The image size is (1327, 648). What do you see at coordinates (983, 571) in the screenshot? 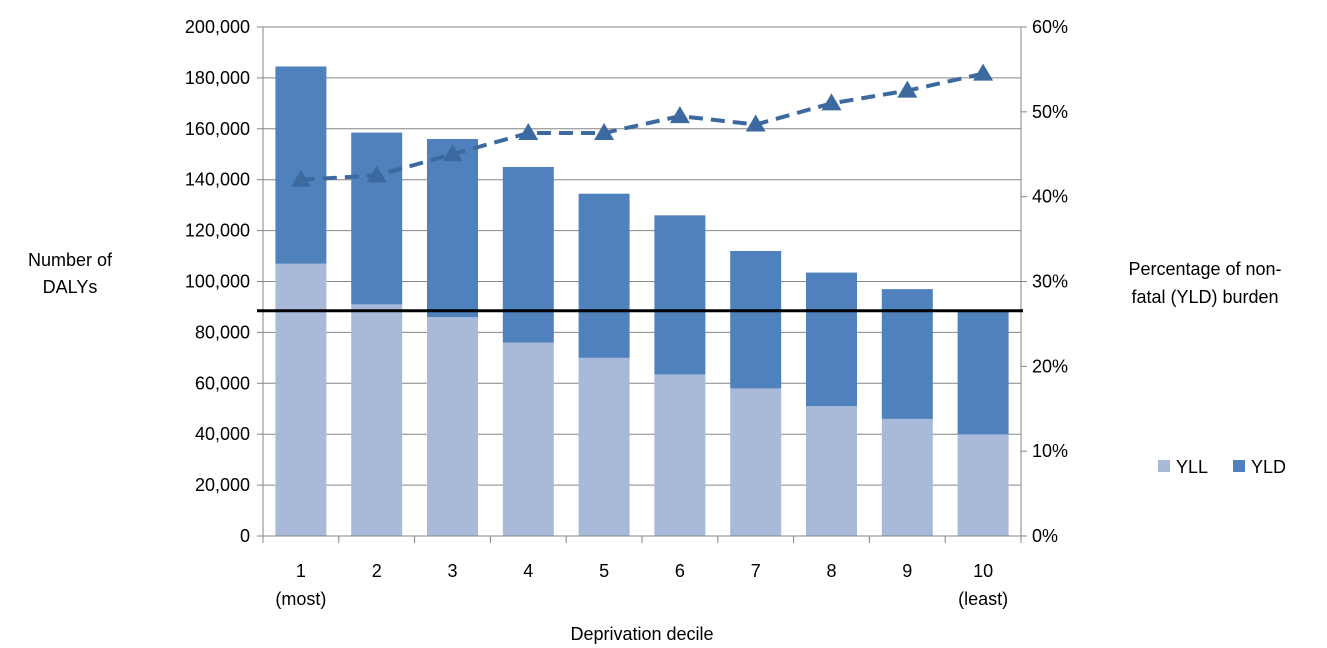
I see `x-tick-label: 10` at bounding box center [983, 571].